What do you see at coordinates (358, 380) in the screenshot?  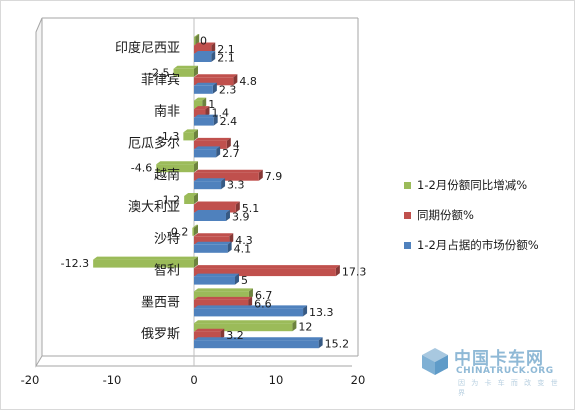 I see `x-tick-label-4: 20` at bounding box center [358, 380].